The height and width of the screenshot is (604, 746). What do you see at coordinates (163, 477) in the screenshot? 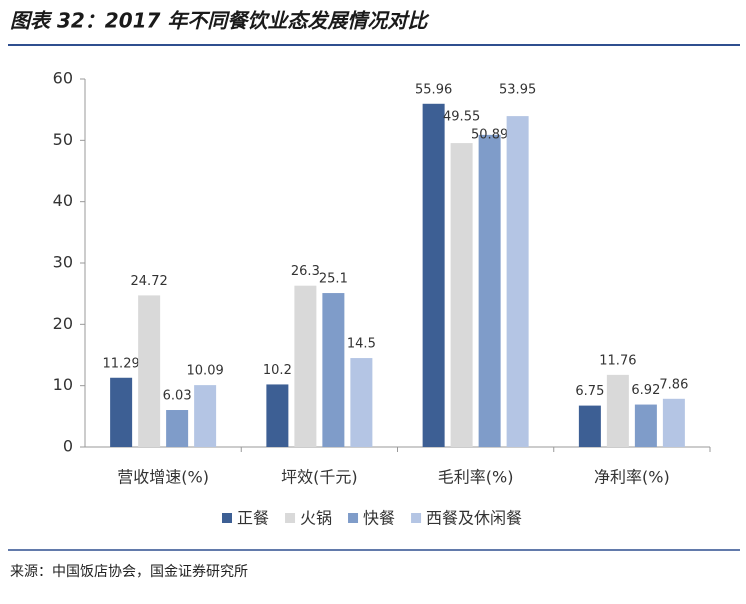
I see `x-tick-label: 营收增速(%)` at bounding box center [163, 477].